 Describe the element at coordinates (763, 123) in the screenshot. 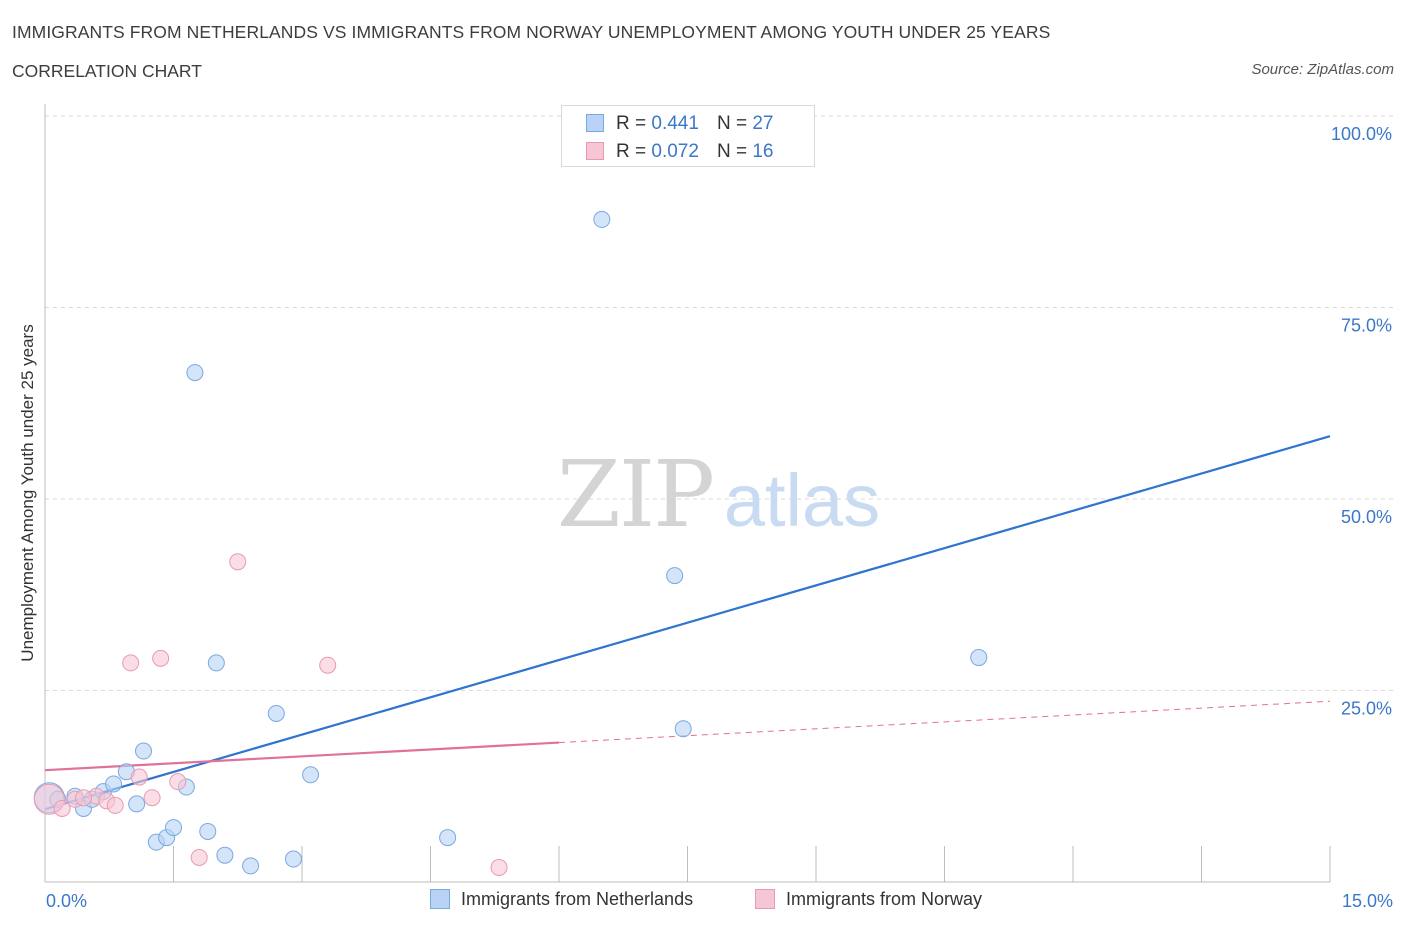

I see `legend-n-value: 27` at that location.